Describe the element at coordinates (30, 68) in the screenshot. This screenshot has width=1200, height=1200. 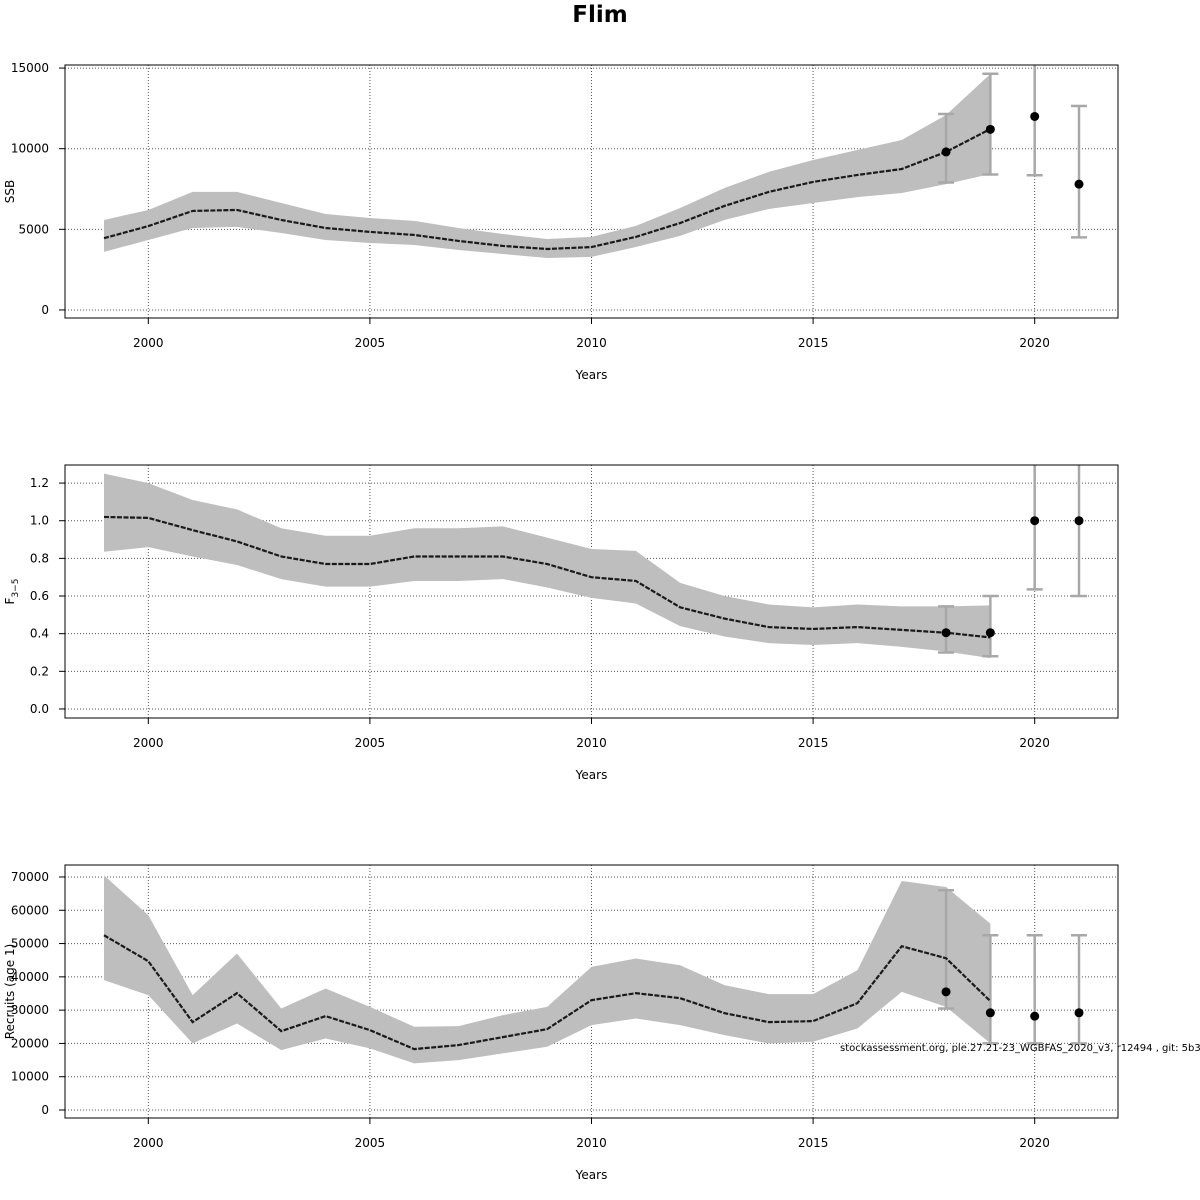
I see `y-tick-label: 15000` at that location.